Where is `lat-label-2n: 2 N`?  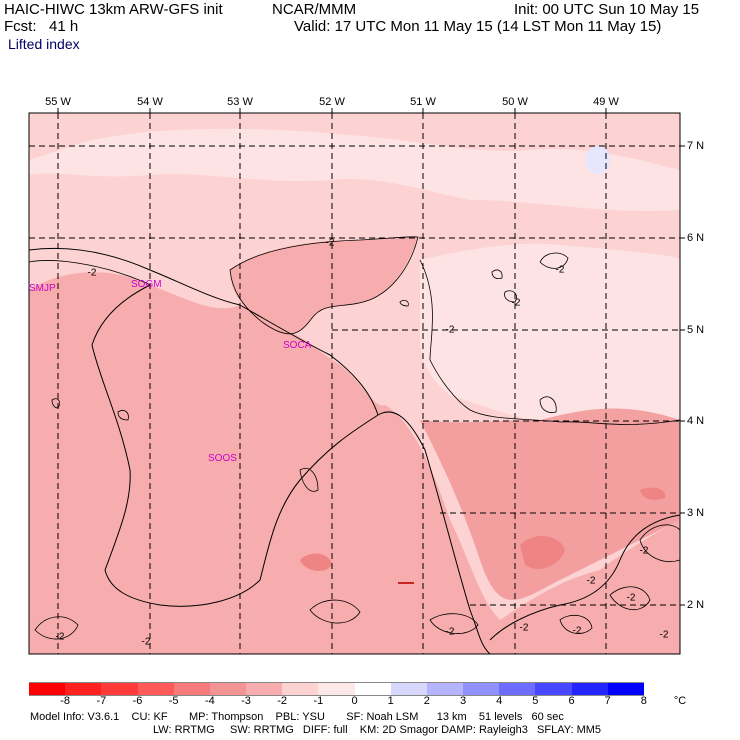 lat-label-2n: 2 N is located at coordinates (696, 605).